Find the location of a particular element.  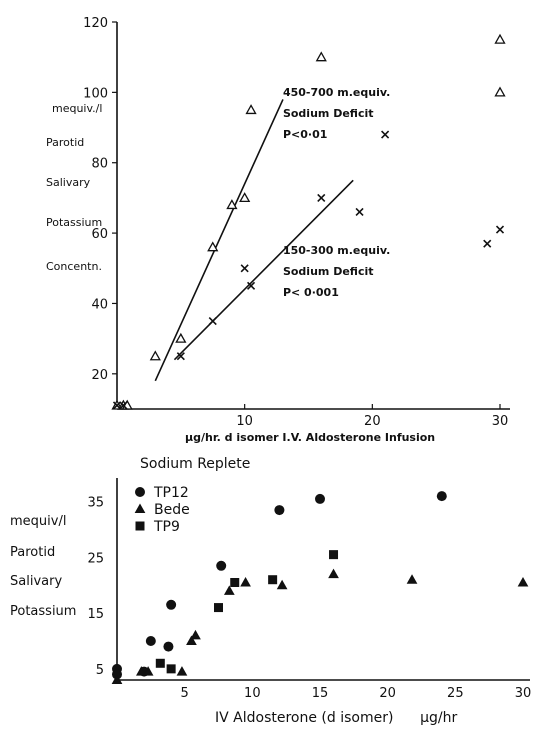

top-fit-lines is located at coordinates (254, 240).